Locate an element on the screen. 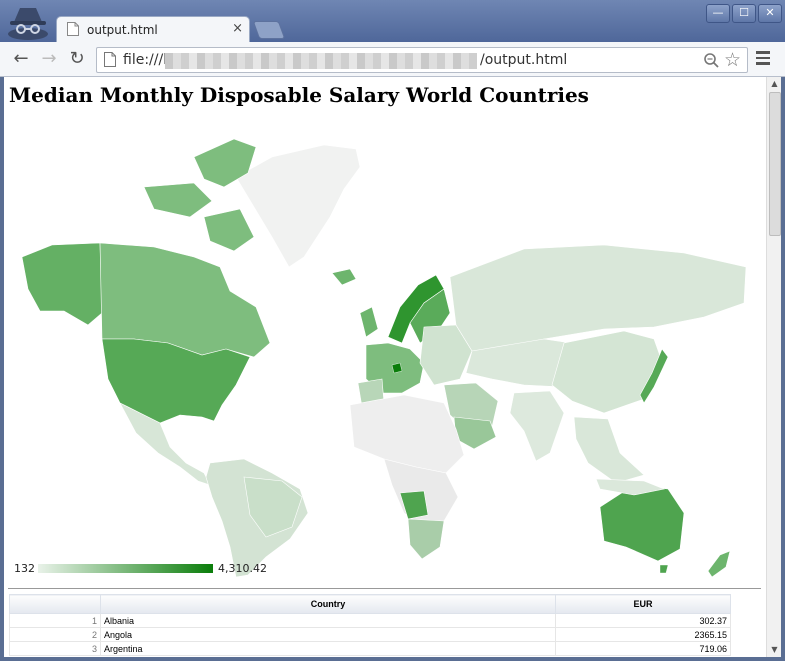  browser-tab: output.html × is located at coordinates (153, 29).